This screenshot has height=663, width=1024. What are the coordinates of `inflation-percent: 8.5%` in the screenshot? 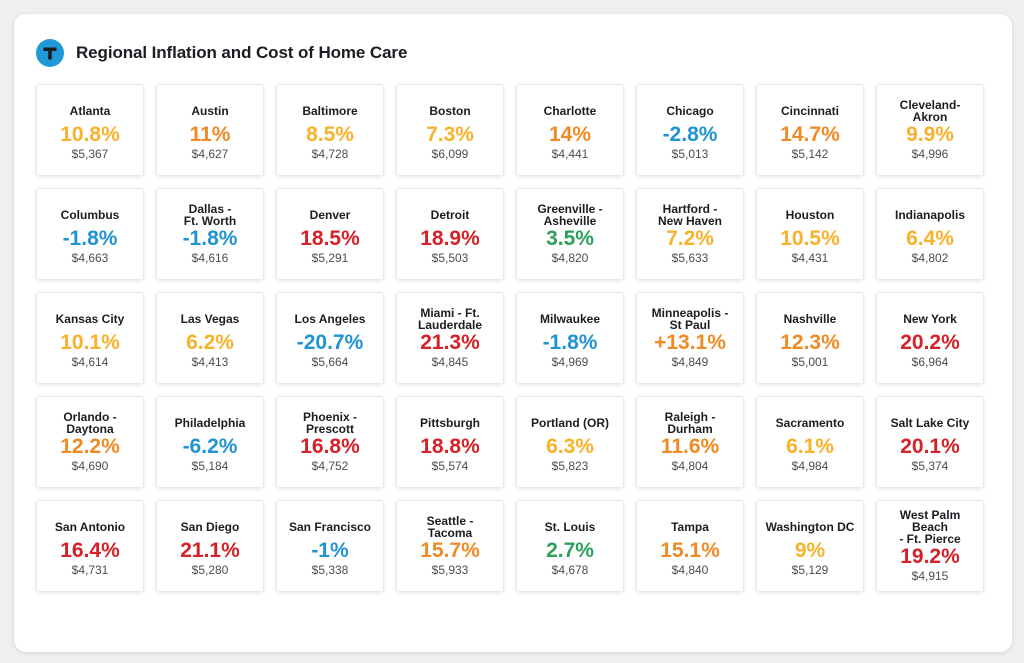 It's located at (330, 134).